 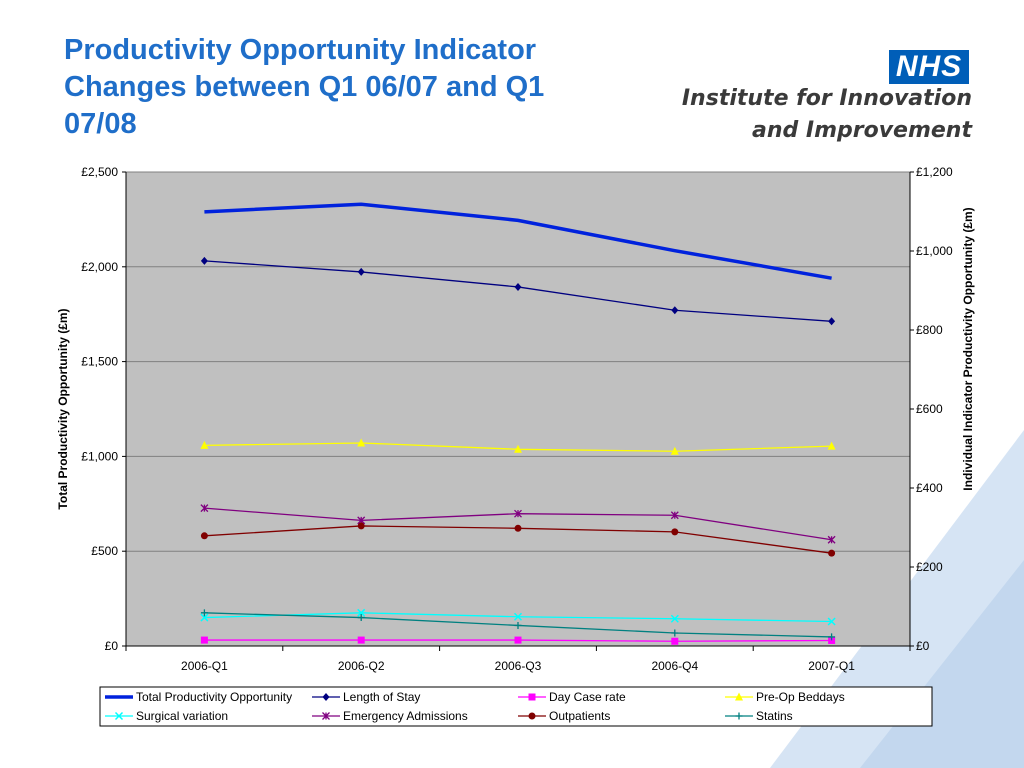 I want to click on left-tick-label: £1,000, so click(x=99, y=456).